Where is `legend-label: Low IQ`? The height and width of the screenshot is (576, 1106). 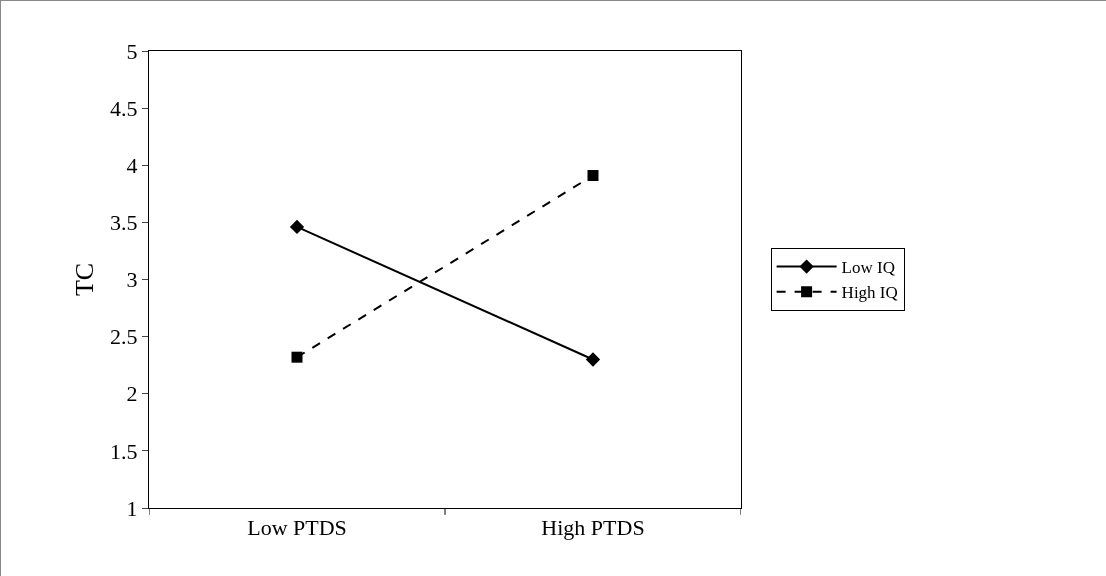
legend-label: Low IQ is located at coordinates (868, 268).